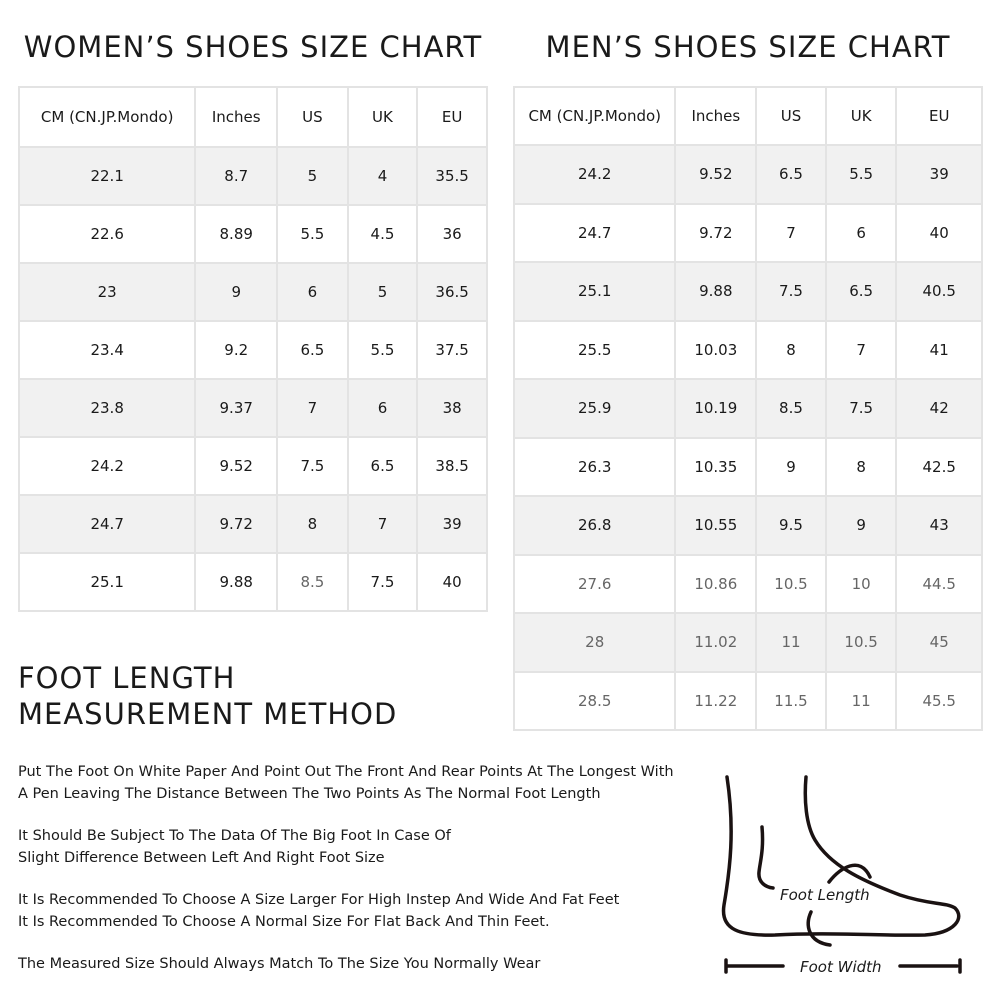  What do you see at coordinates (107, 466) in the screenshot?
I see `table-cell: 24.2` at bounding box center [107, 466].